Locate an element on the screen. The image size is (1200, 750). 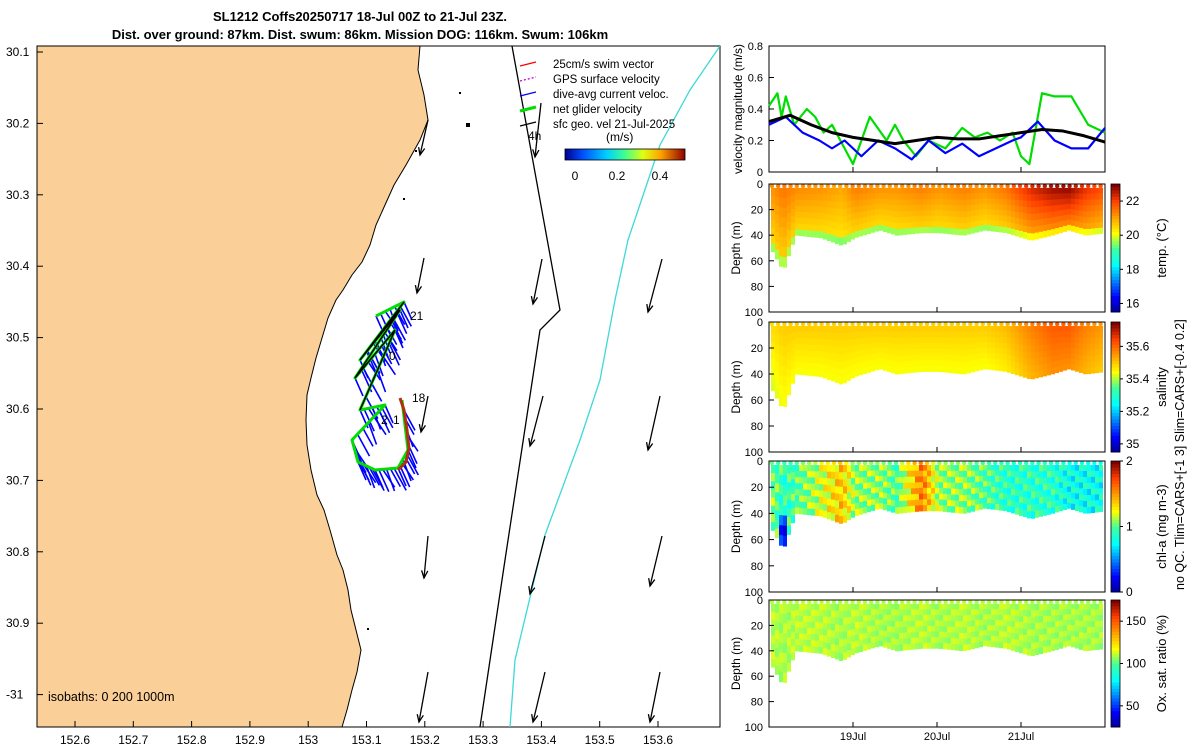
velocity-arrow is located at coordinates (426, 557).